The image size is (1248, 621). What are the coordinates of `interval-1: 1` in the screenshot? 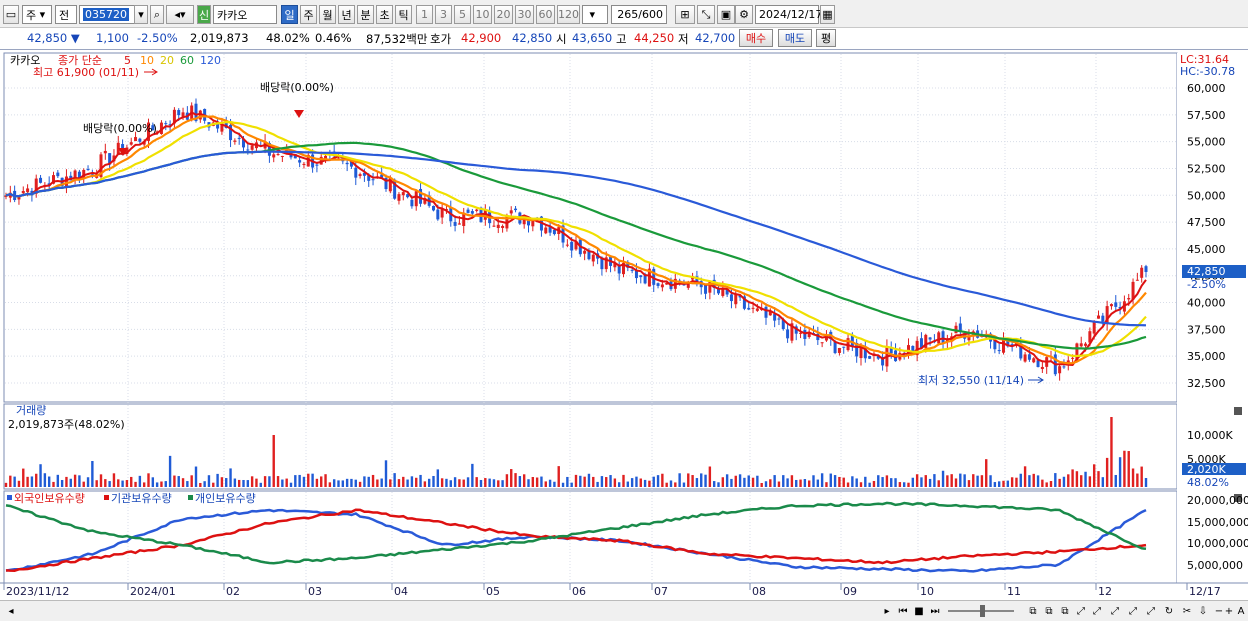 It's located at (424, 14).